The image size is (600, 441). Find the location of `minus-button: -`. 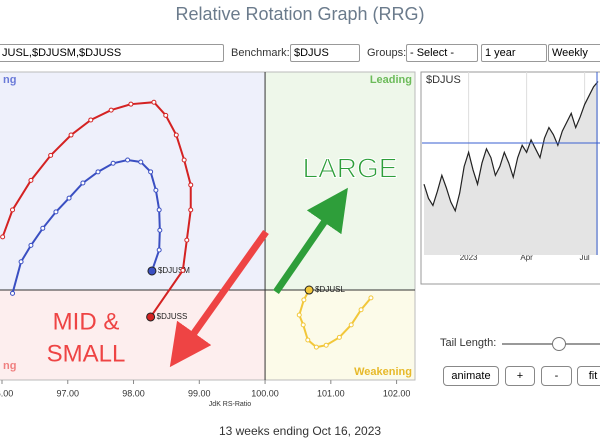

minus-button: - is located at coordinates (556, 376).